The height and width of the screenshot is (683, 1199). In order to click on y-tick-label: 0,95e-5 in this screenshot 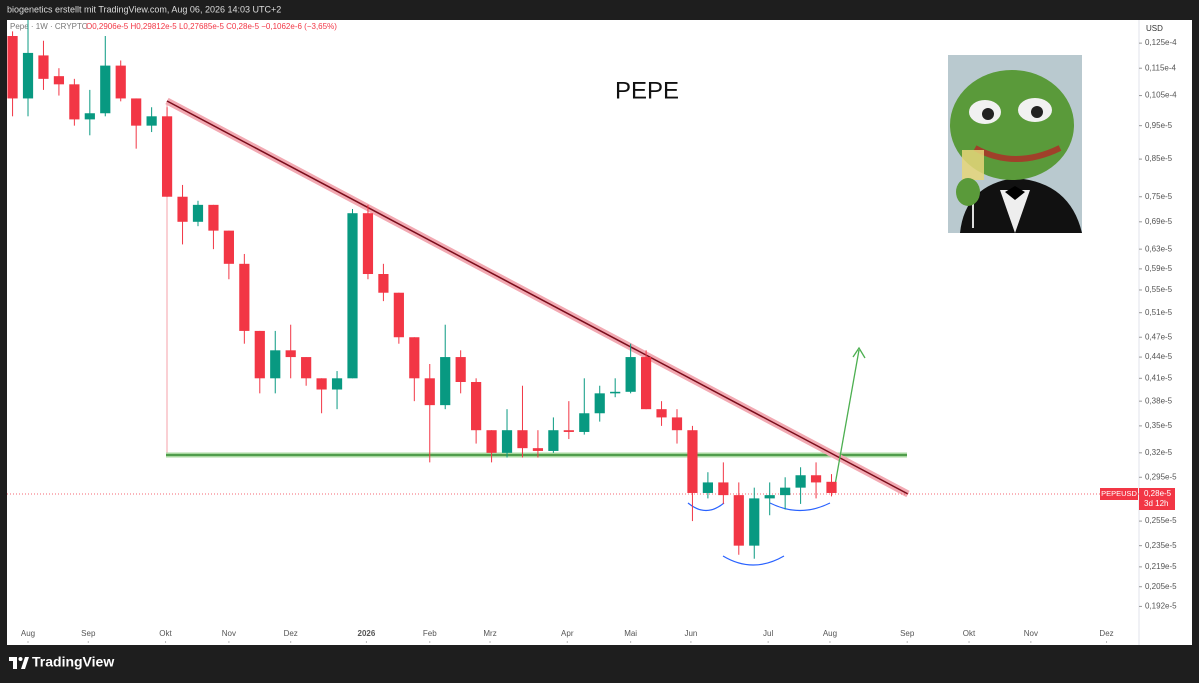, I will do `click(1159, 125)`.